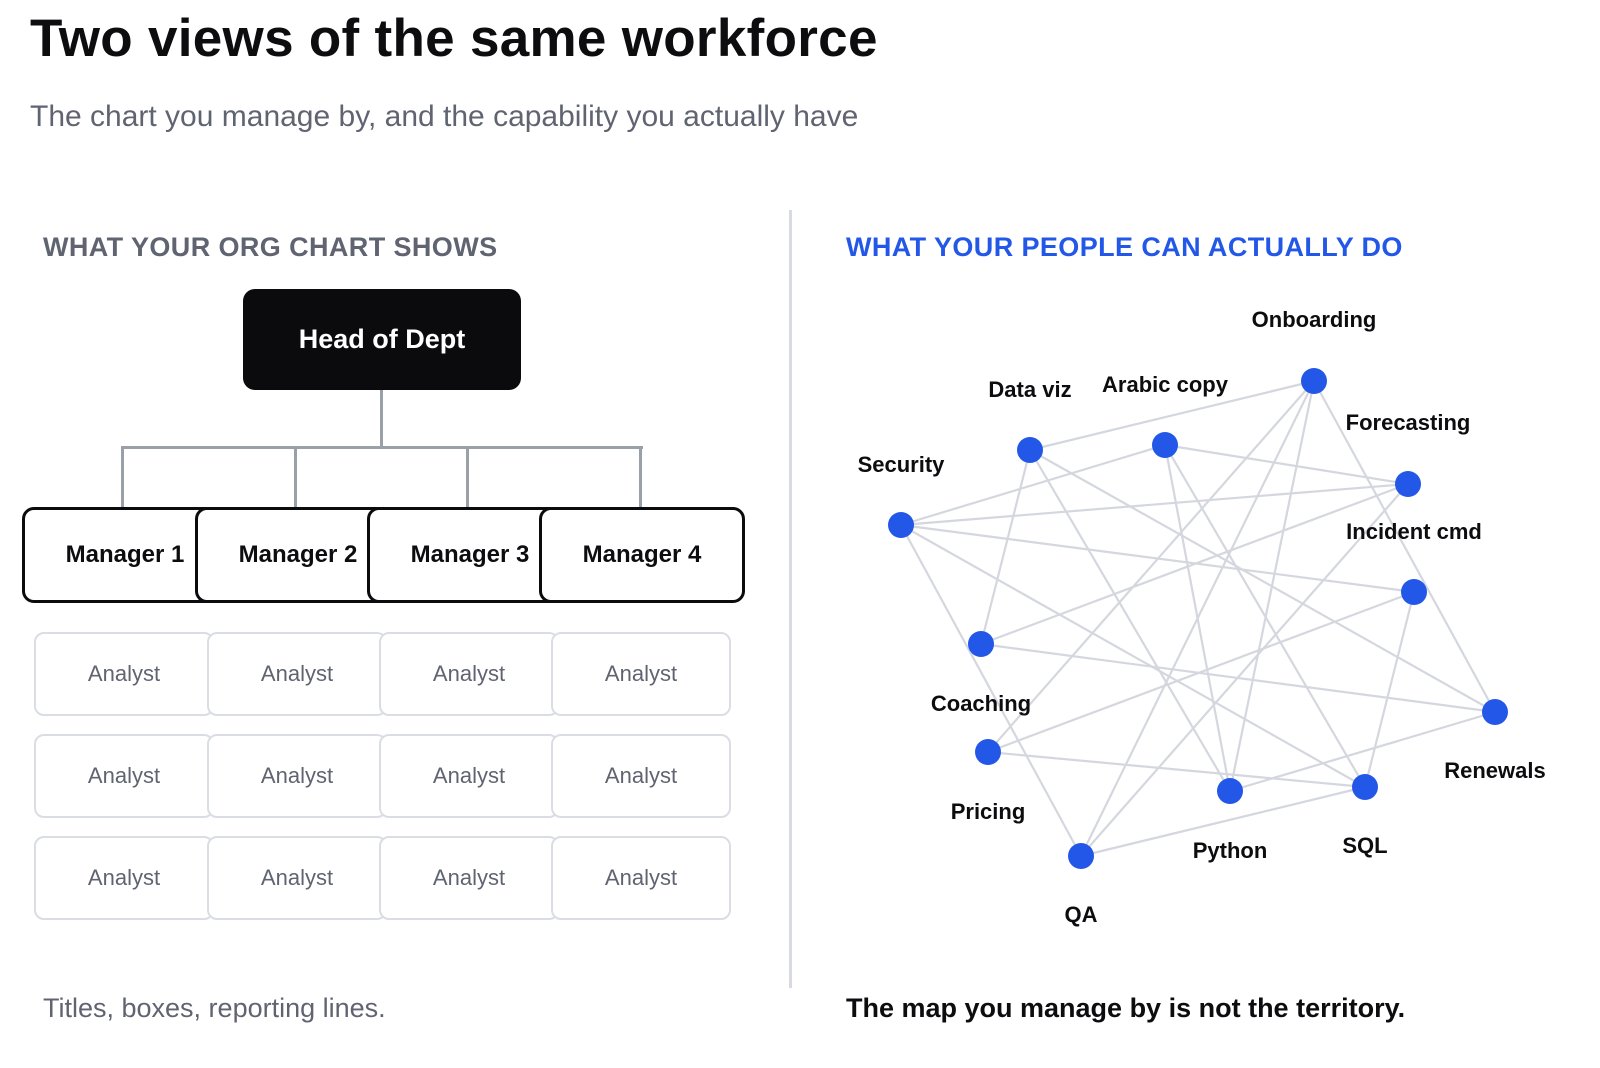 The image size is (1600, 1068). Describe the element at coordinates (1495, 770) in the screenshot. I see `node-label-renewals: Renewals` at that location.